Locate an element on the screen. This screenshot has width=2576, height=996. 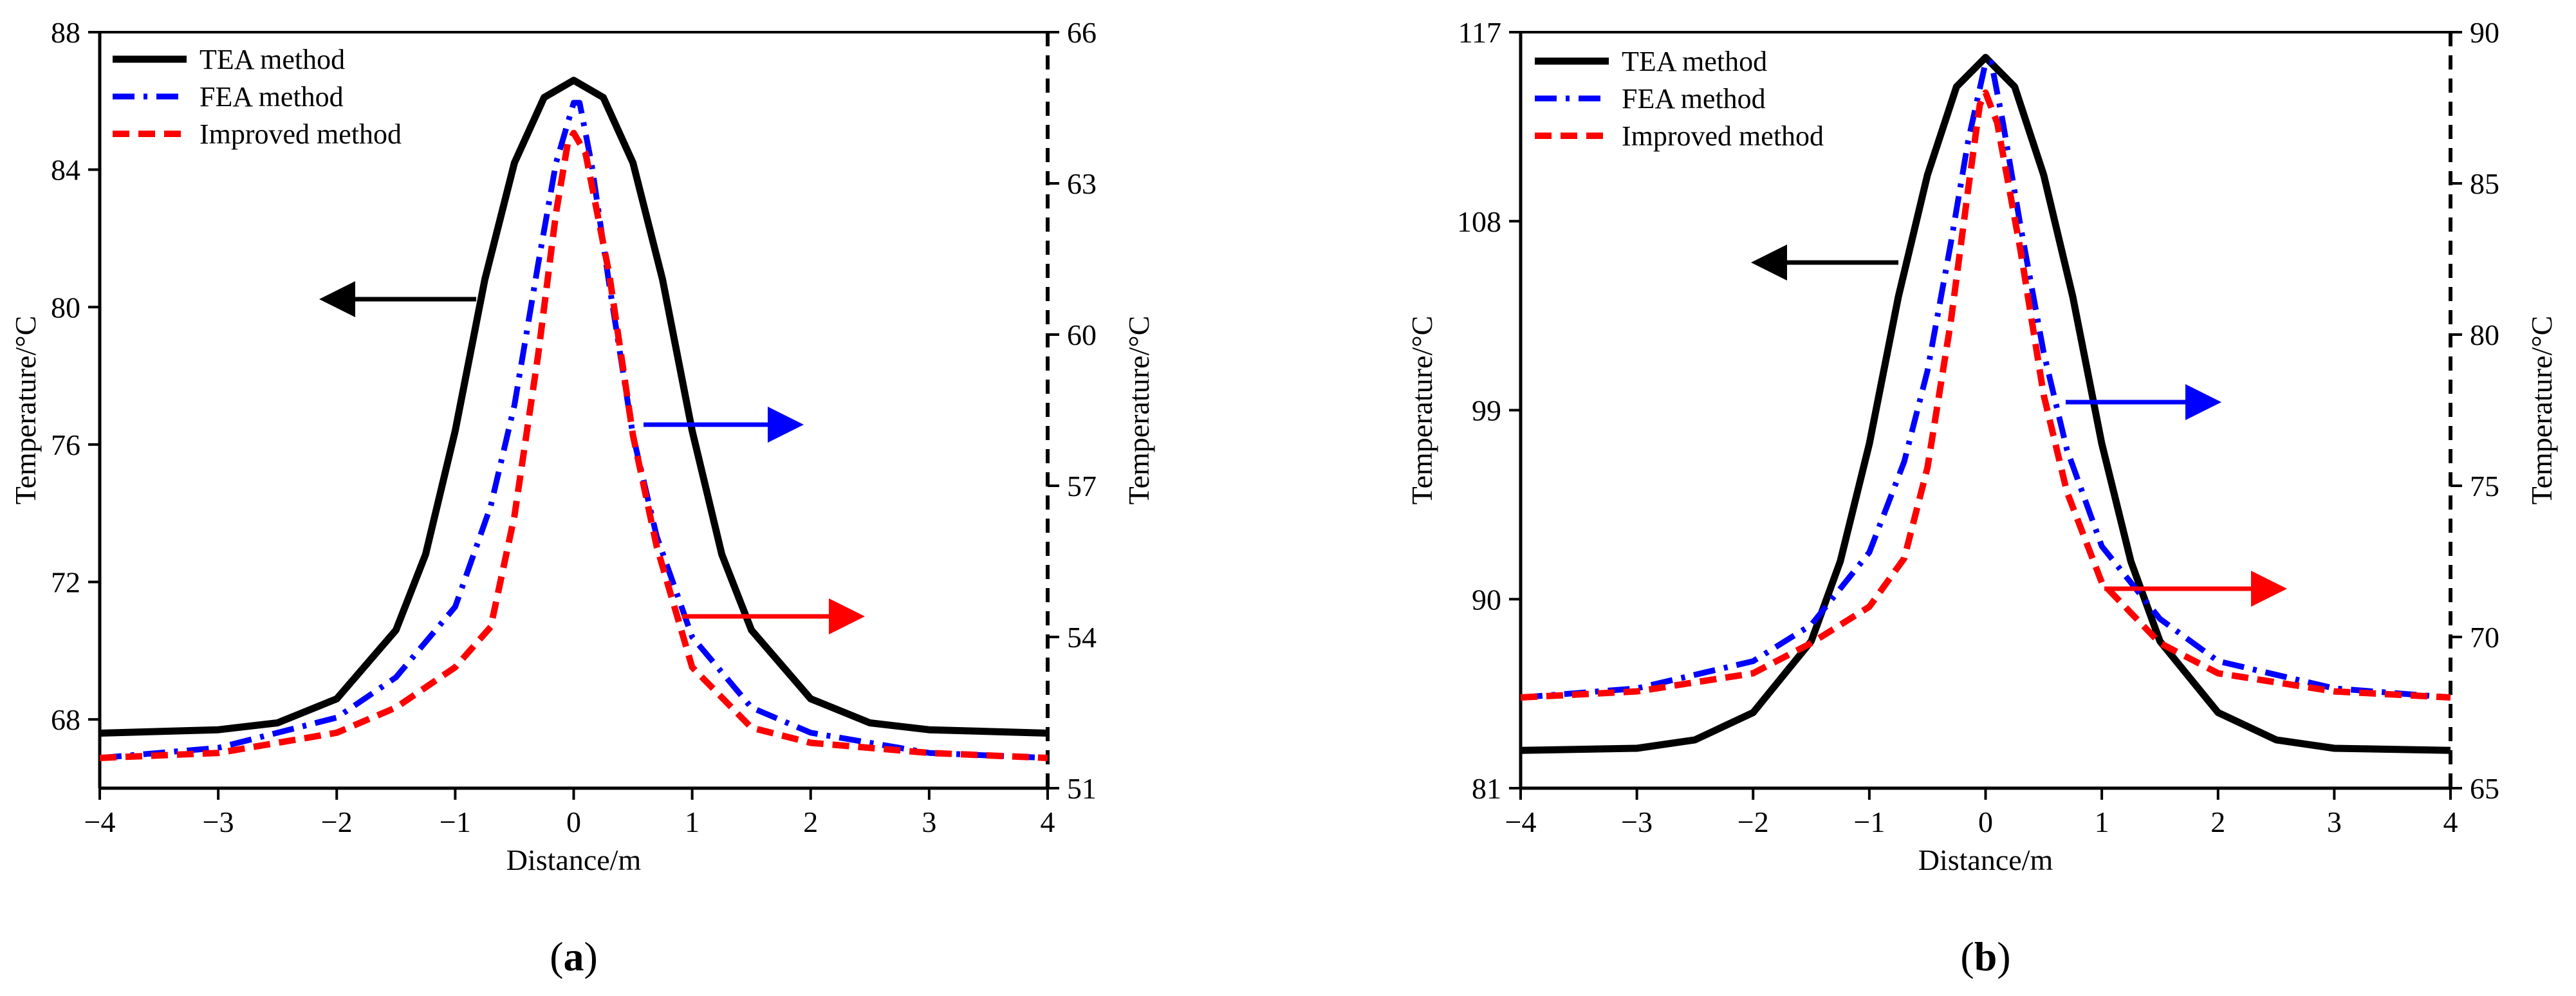
y-right-tick-label: 80 is located at coordinates (2484, 334).